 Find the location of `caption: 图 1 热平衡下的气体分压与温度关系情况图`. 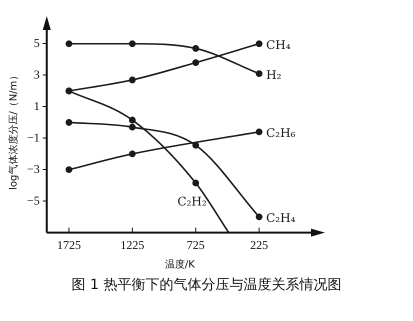

caption: 图 1 热平衡下的气体分压与温度关系情况图 is located at coordinates (206, 285).